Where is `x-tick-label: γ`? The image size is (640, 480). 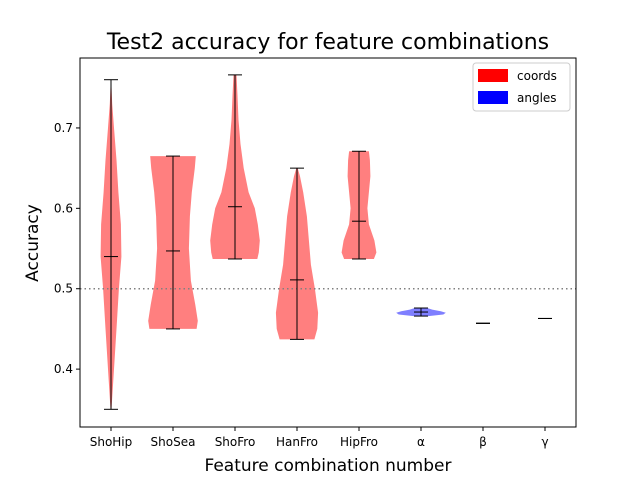
x-tick-label: γ is located at coordinates (544, 442).